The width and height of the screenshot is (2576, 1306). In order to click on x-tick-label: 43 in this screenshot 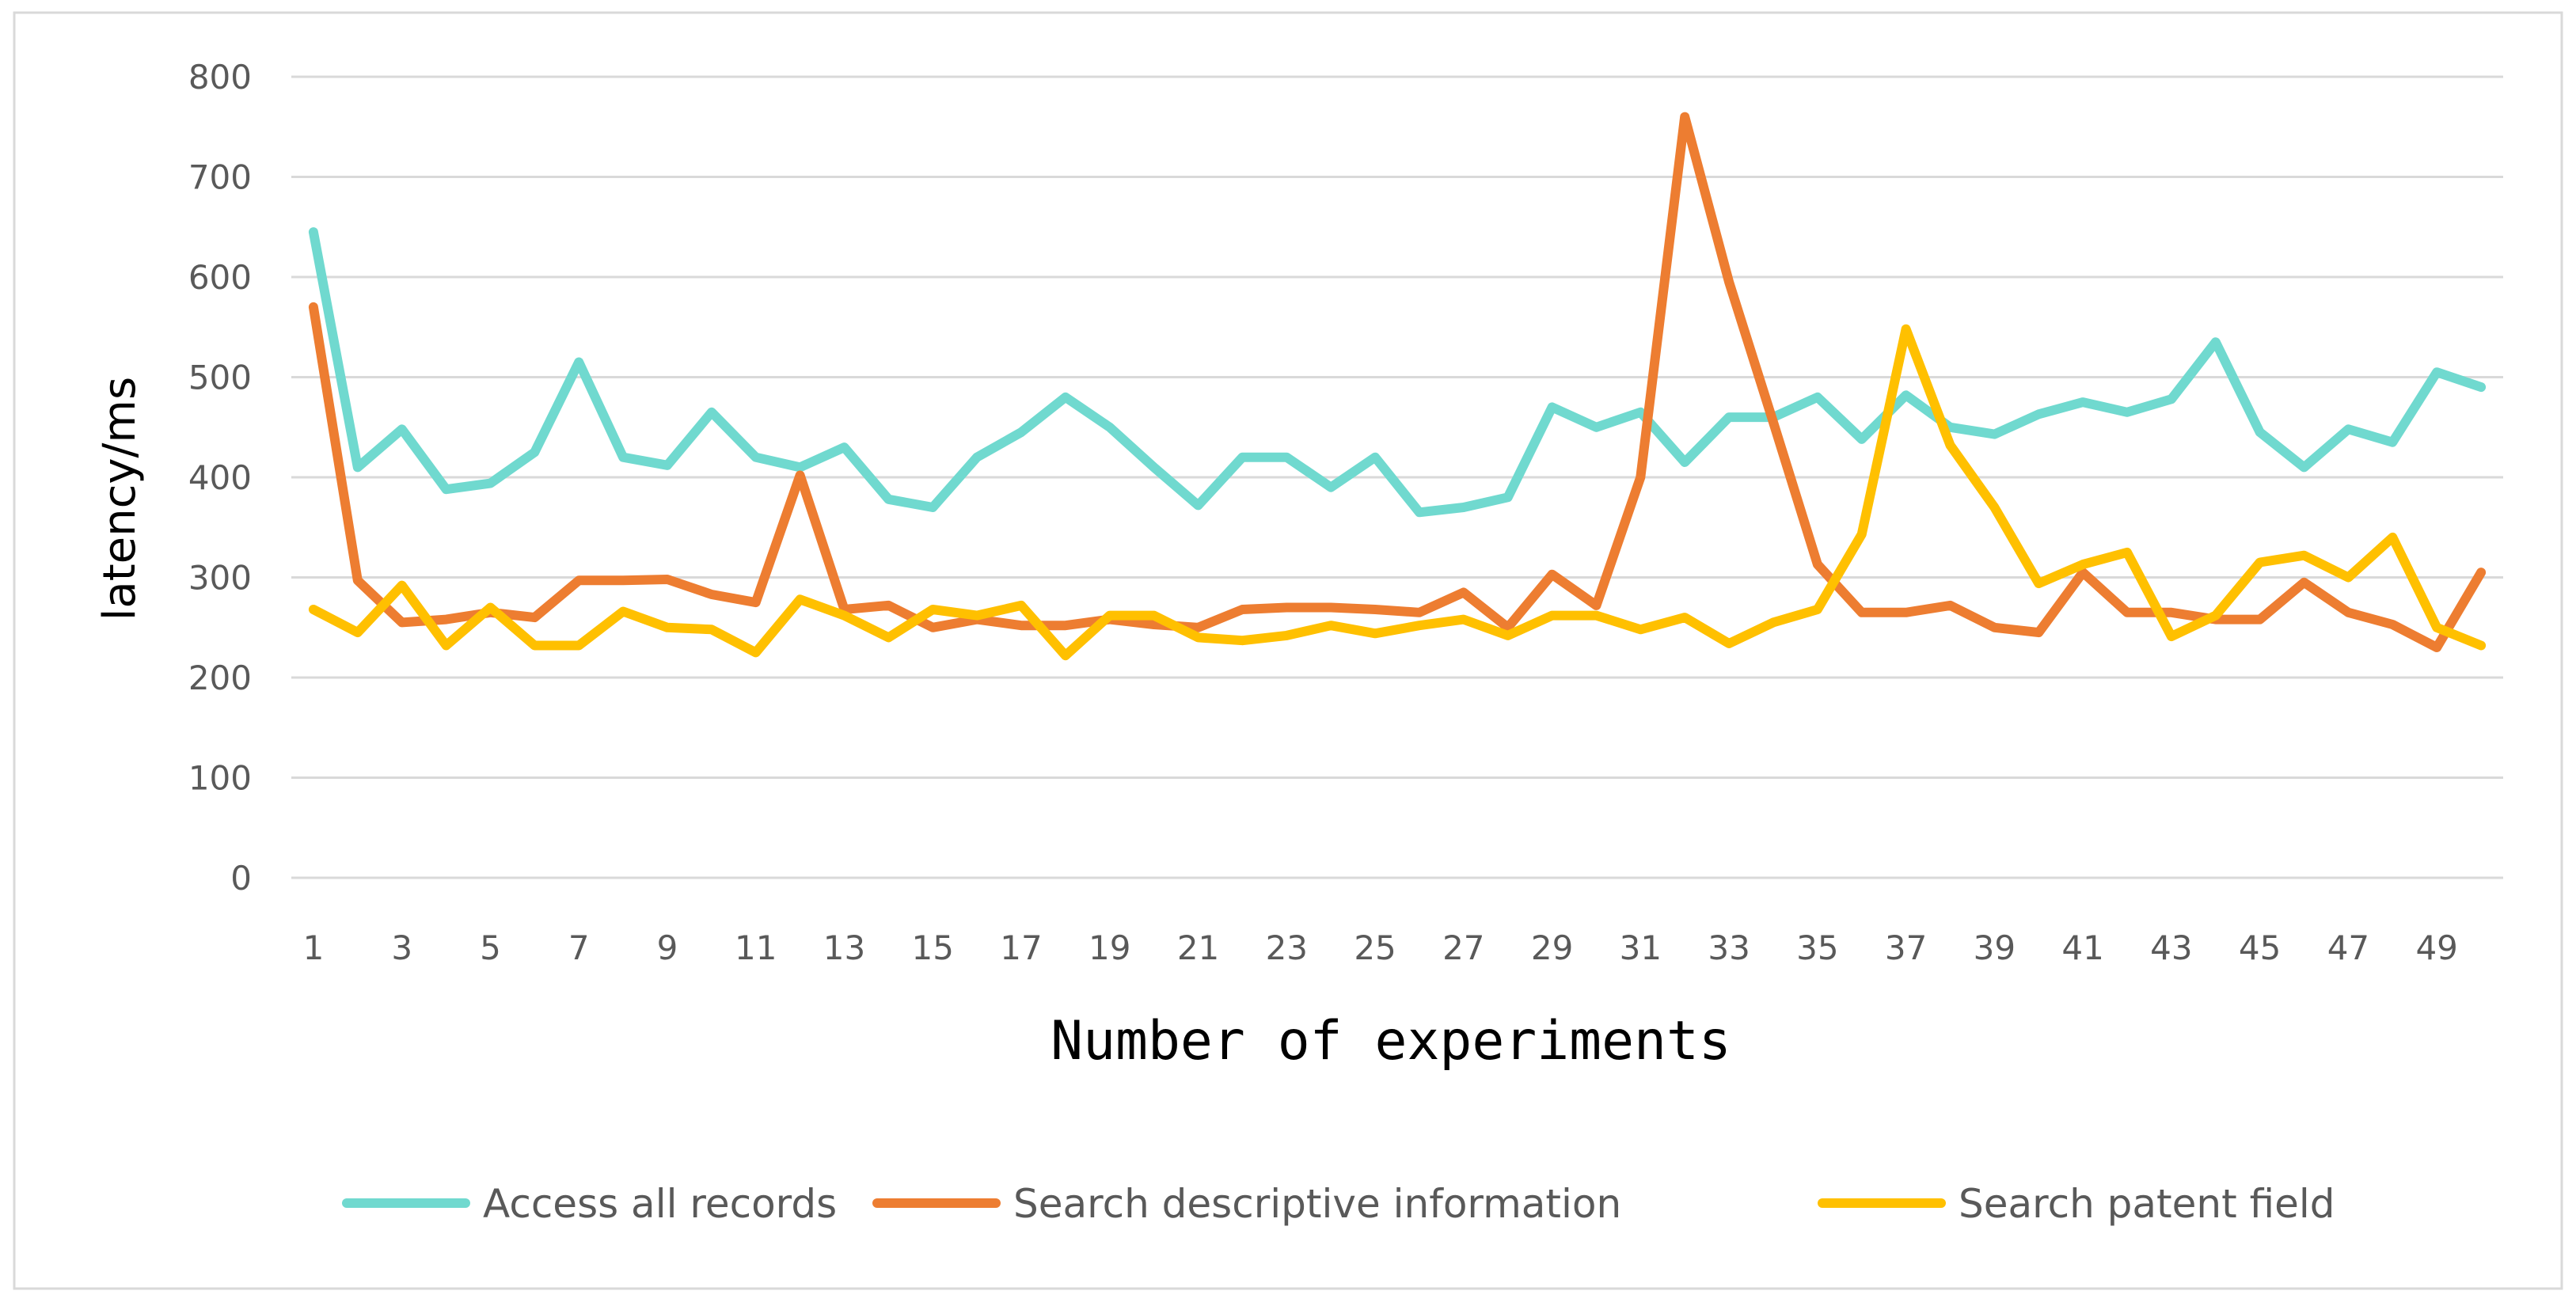, I will do `click(2171, 947)`.